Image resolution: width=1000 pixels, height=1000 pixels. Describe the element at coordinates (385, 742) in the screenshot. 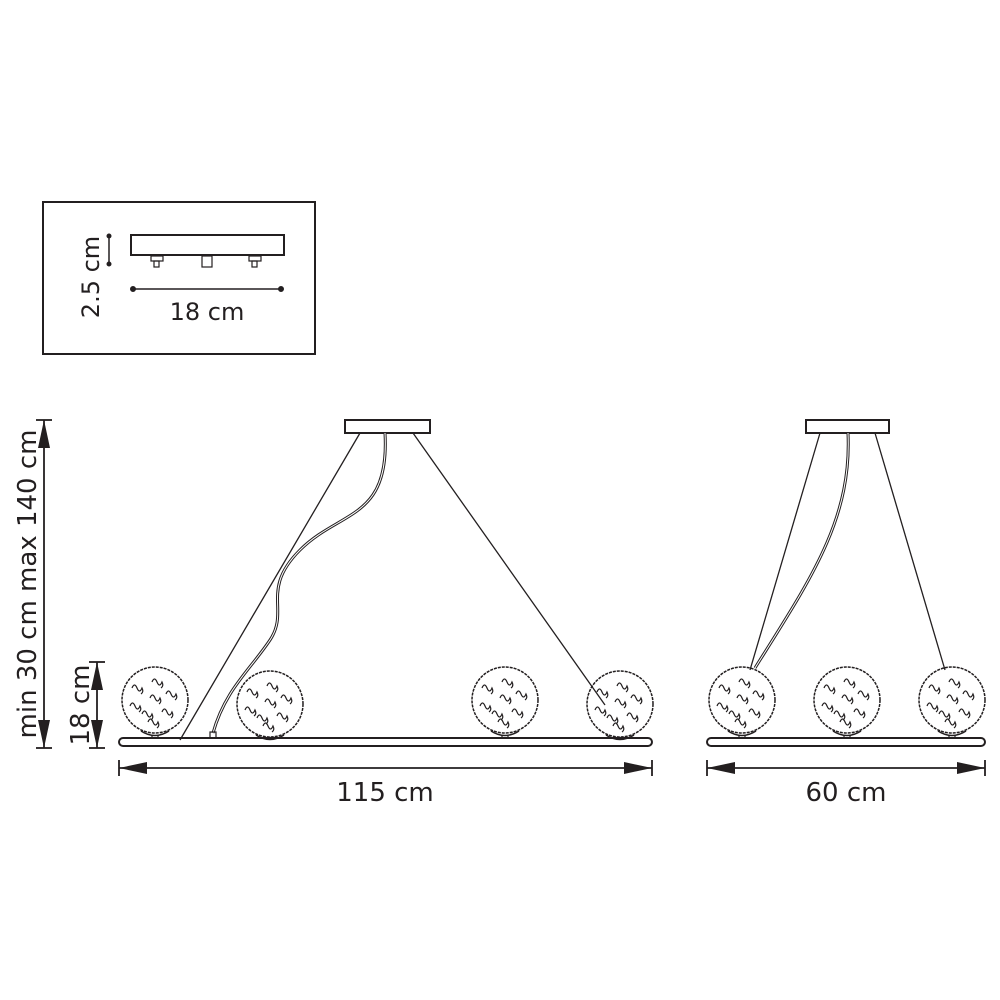

I see `front-bar` at that location.